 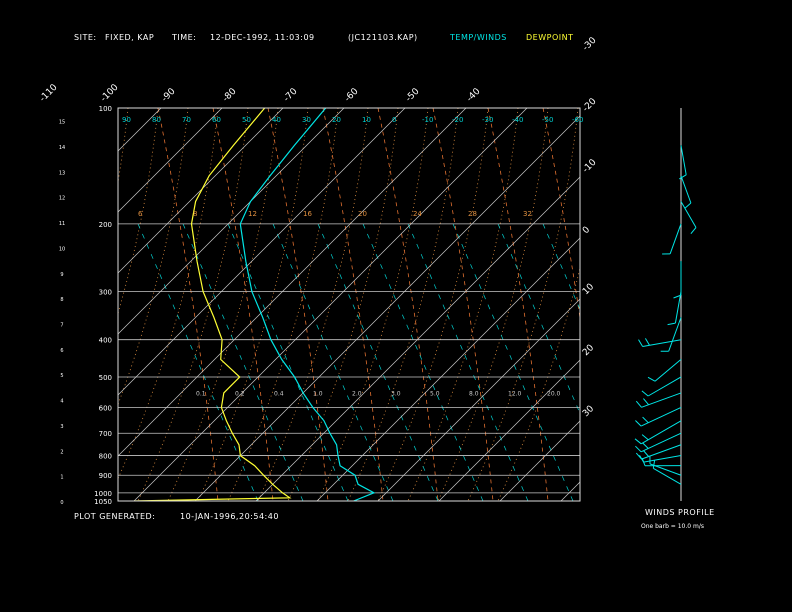 What do you see at coordinates (195, 214) in the screenshot?
I see `moist-adiabat-label: 8` at bounding box center [195, 214].